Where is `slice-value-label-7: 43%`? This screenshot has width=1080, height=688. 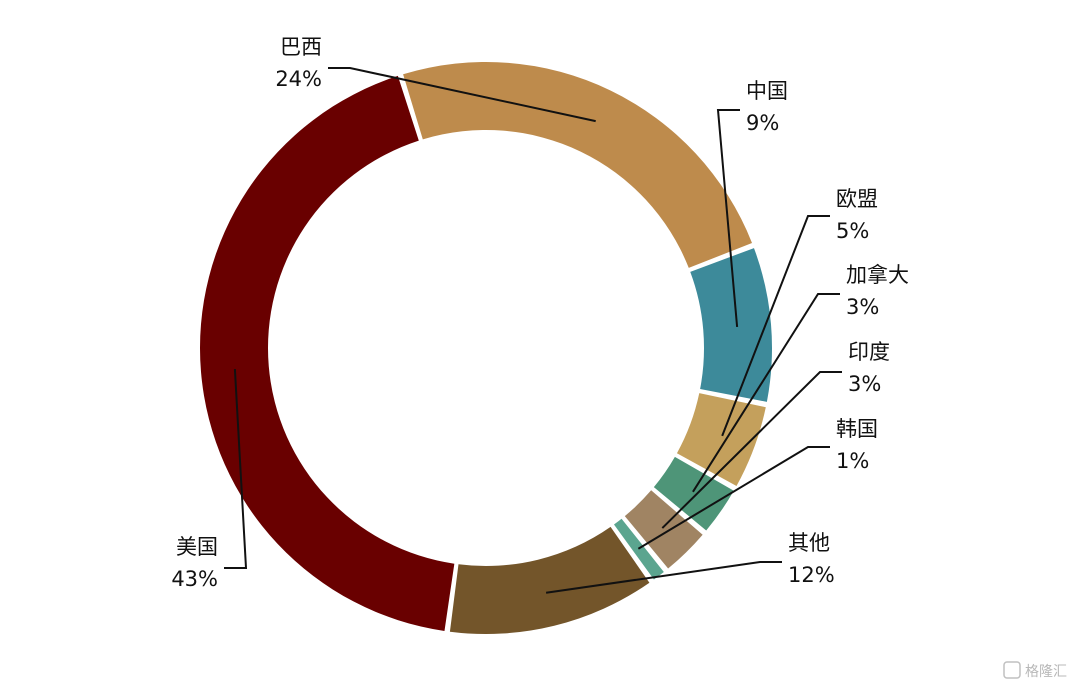
slice-value-label-7: 43% is located at coordinates (194, 579).